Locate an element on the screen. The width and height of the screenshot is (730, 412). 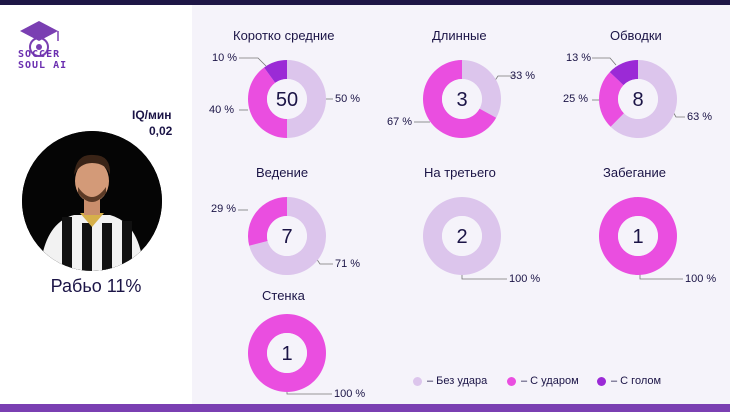
total-one-two: 1 is located at coordinates (287, 354).